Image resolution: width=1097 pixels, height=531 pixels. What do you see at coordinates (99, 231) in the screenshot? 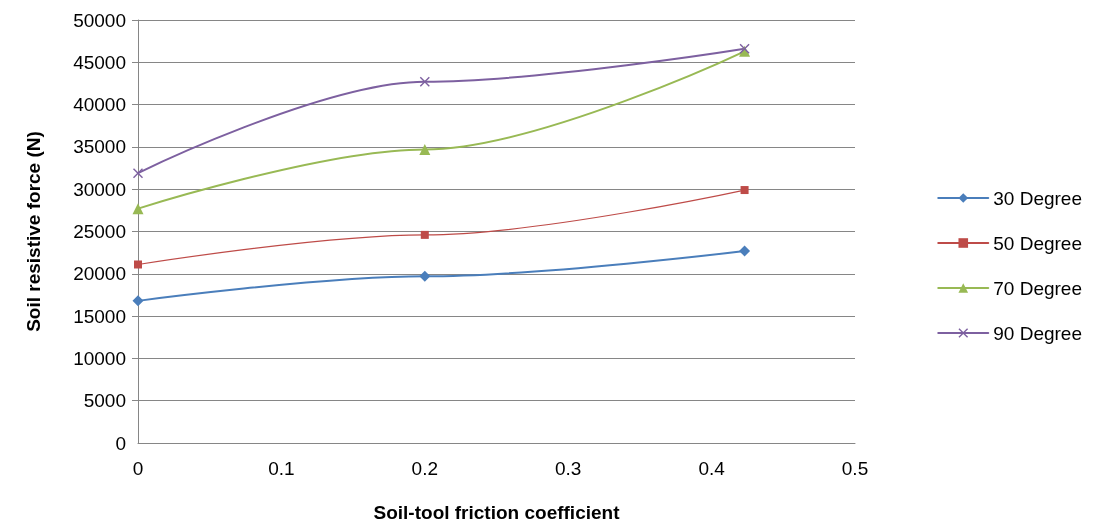
I see `y-tick-label: 25000` at bounding box center [99, 231].